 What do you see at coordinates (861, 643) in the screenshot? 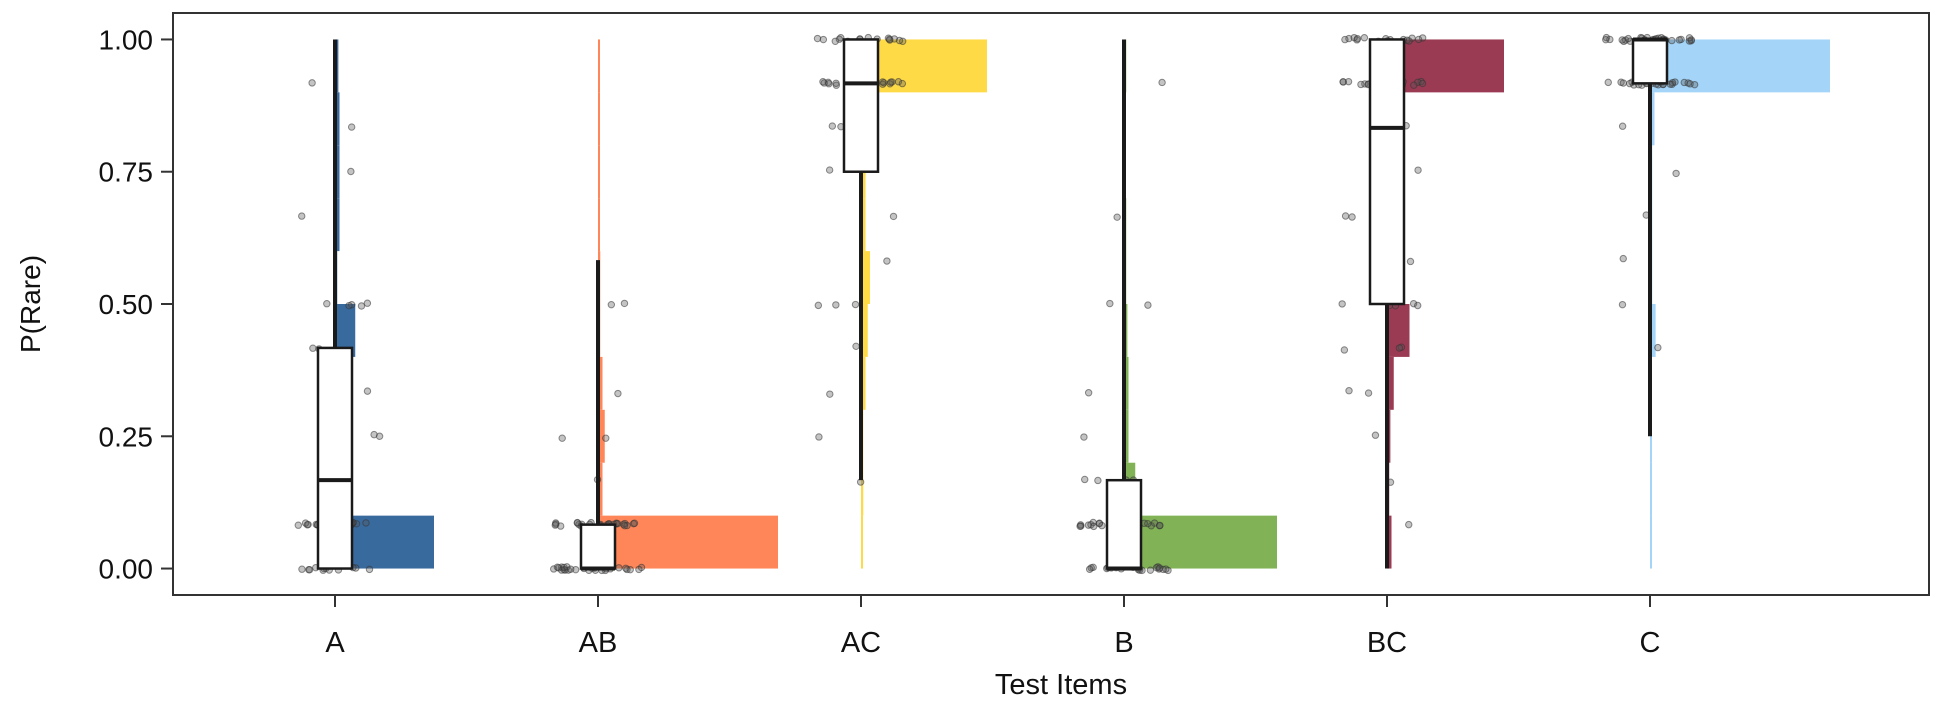
I see `x-tick-label: AC` at bounding box center [861, 643].